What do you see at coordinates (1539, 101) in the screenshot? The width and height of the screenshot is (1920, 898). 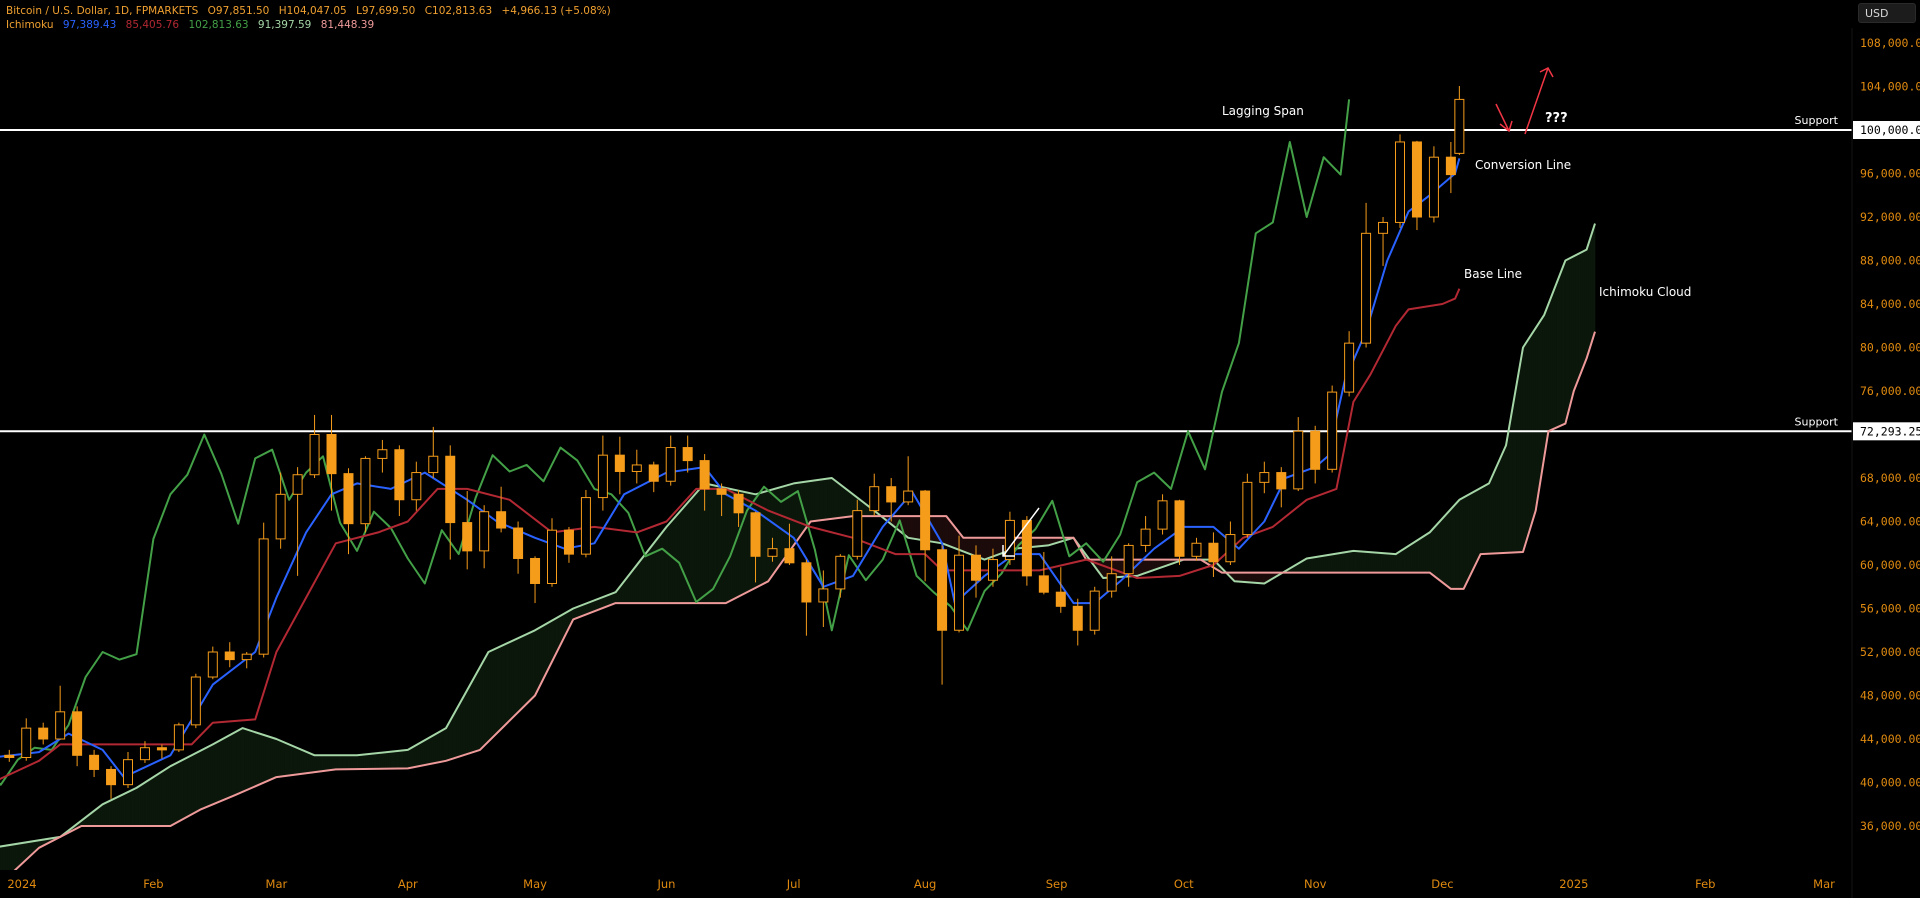 I see `arrow-up-icon` at bounding box center [1539, 101].